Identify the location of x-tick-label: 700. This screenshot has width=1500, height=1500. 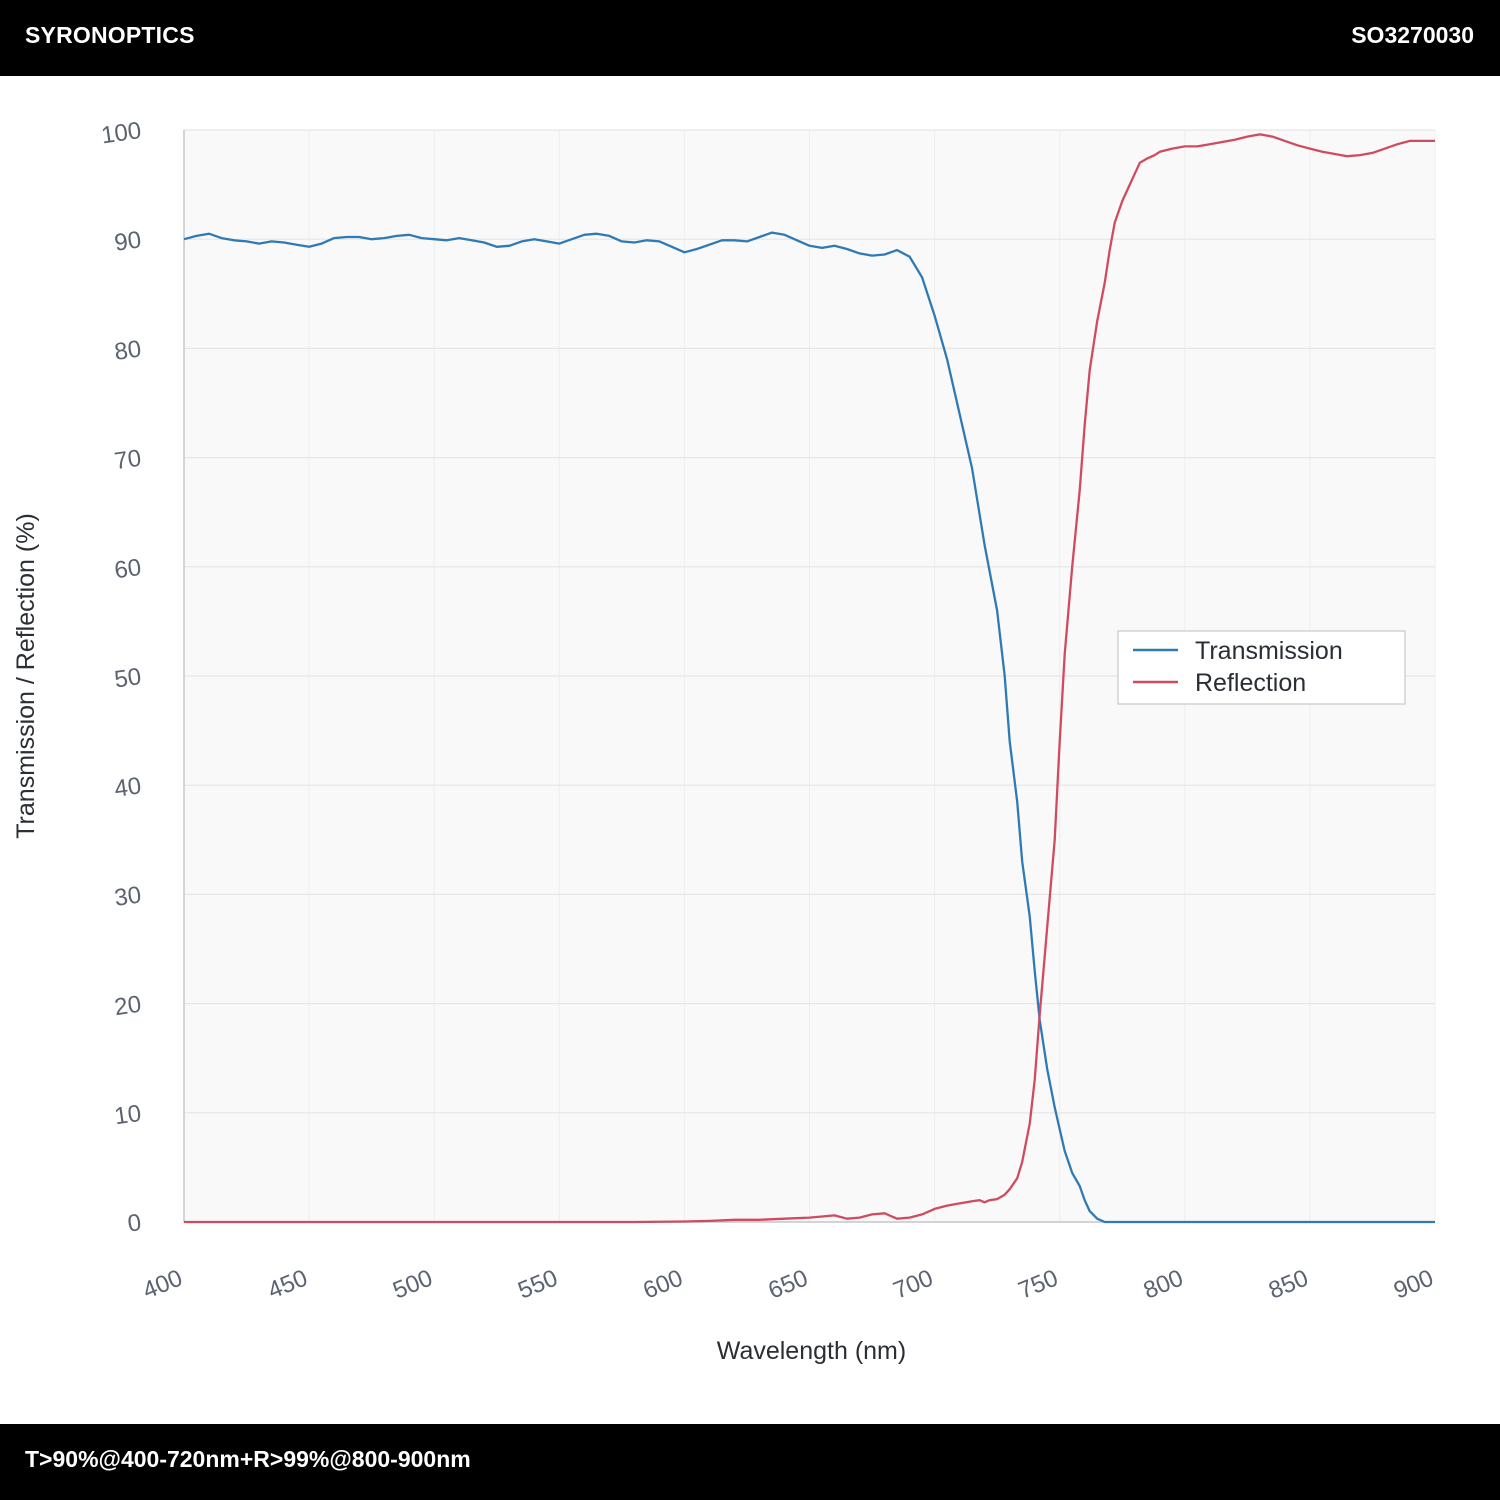
(913, 1285).